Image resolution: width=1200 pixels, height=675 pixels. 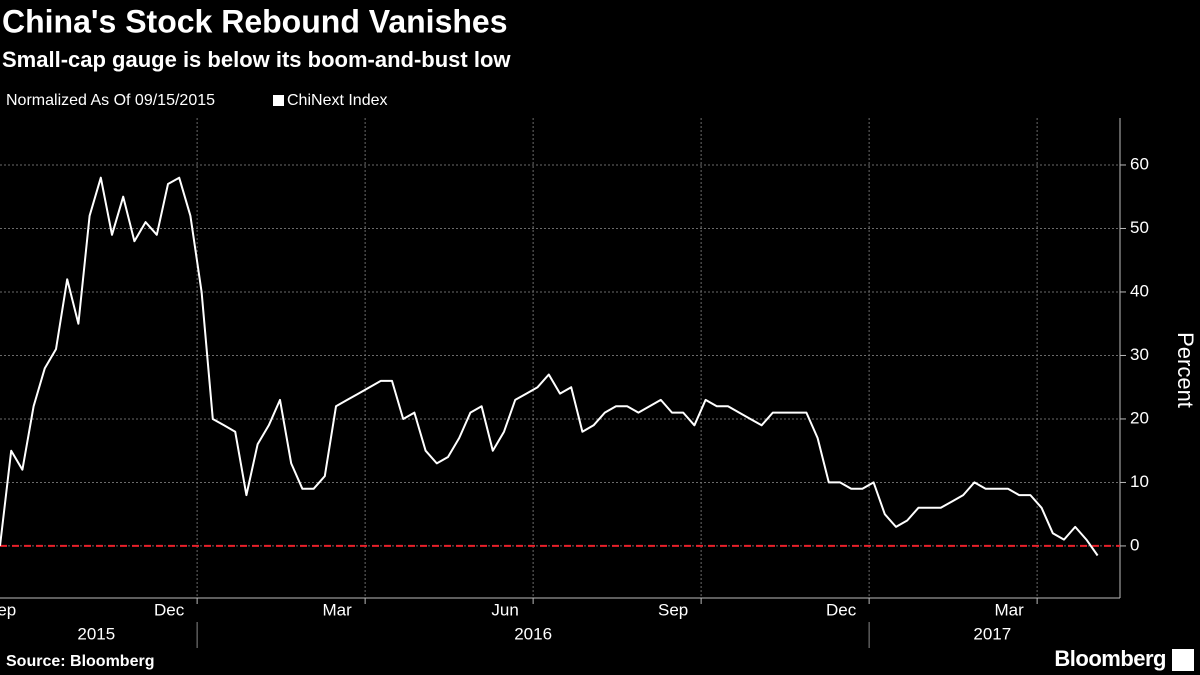 What do you see at coordinates (1139, 354) in the screenshot?
I see `y-tick-label: 30` at bounding box center [1139, 354].